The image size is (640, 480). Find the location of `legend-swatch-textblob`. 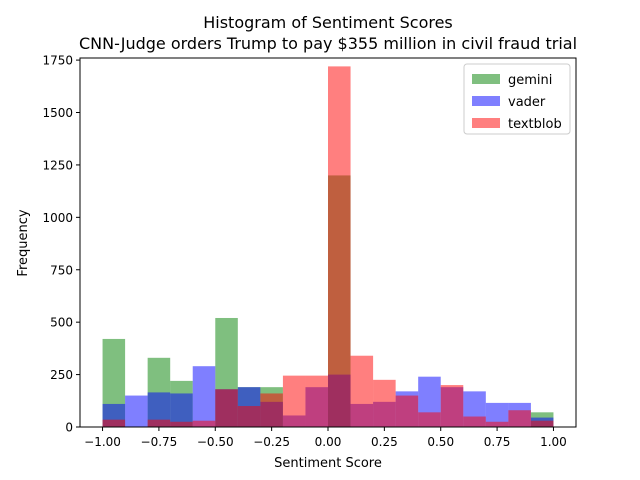

legend-swatch-textblob is located at coordinates (486, 123).